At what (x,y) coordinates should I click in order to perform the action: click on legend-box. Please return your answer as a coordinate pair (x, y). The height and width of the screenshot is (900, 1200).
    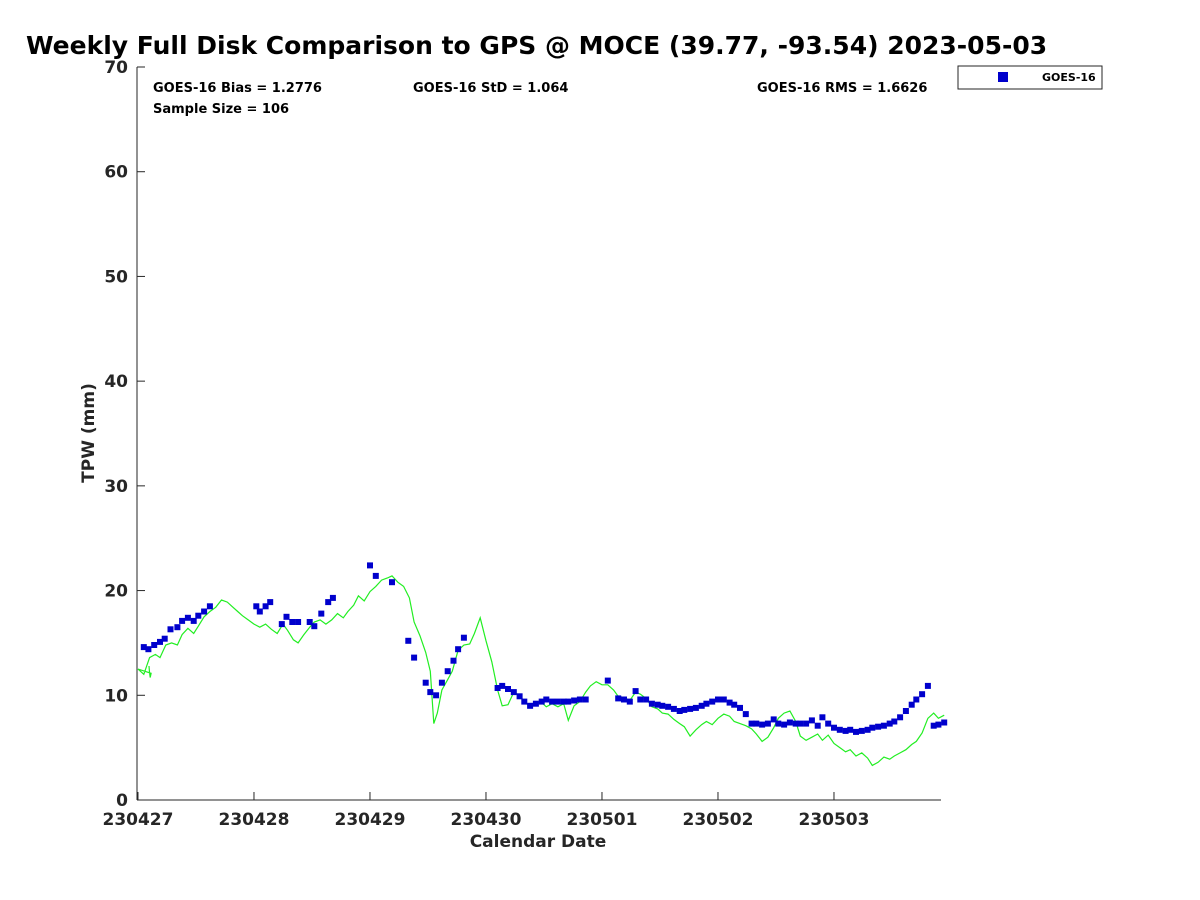
    Looking at the image, I should click on (1030, 77).